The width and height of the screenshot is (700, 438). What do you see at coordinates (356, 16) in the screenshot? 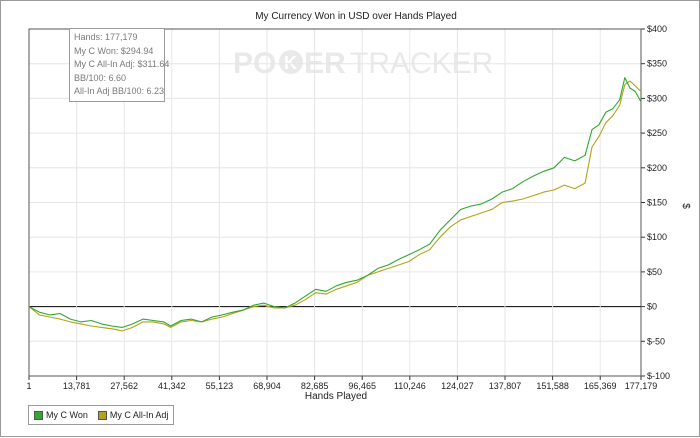
I see `chart-title: My Currency Won in USD over Hands Played` at bounding box center [356, 16].